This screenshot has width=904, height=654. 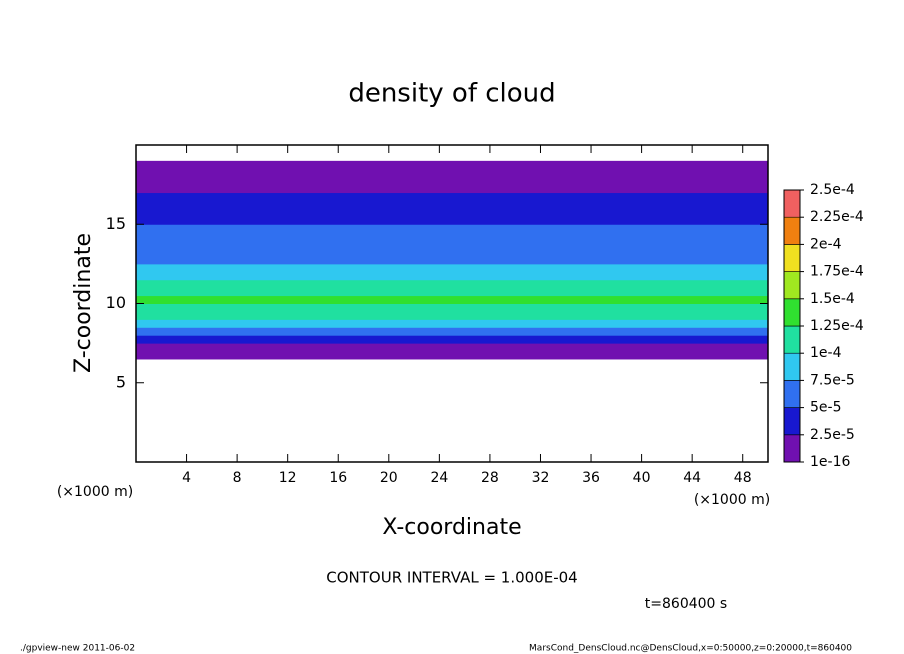 I want to click on y-tick-label: 10, so click(x=116, y=302).